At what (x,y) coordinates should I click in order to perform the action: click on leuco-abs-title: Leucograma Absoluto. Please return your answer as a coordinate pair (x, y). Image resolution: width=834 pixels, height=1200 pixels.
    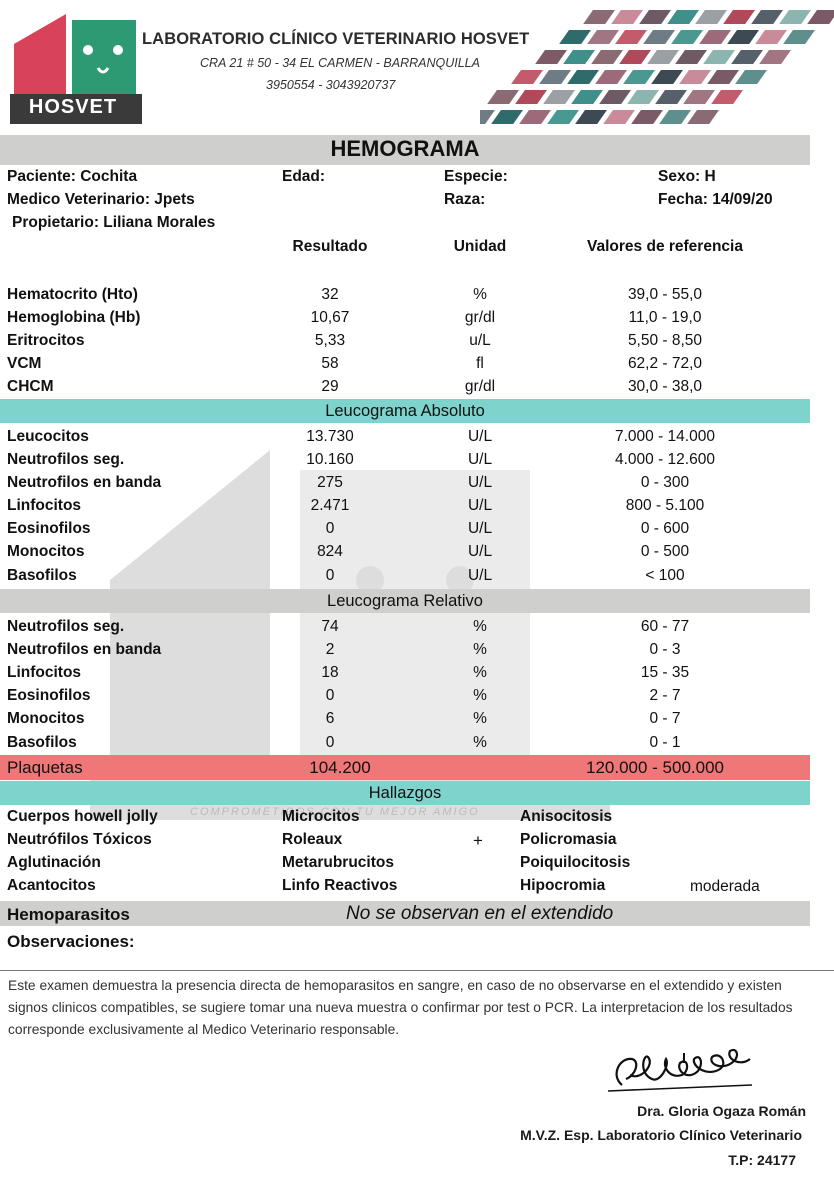
    Looking at the image, I should click on (405, 411).